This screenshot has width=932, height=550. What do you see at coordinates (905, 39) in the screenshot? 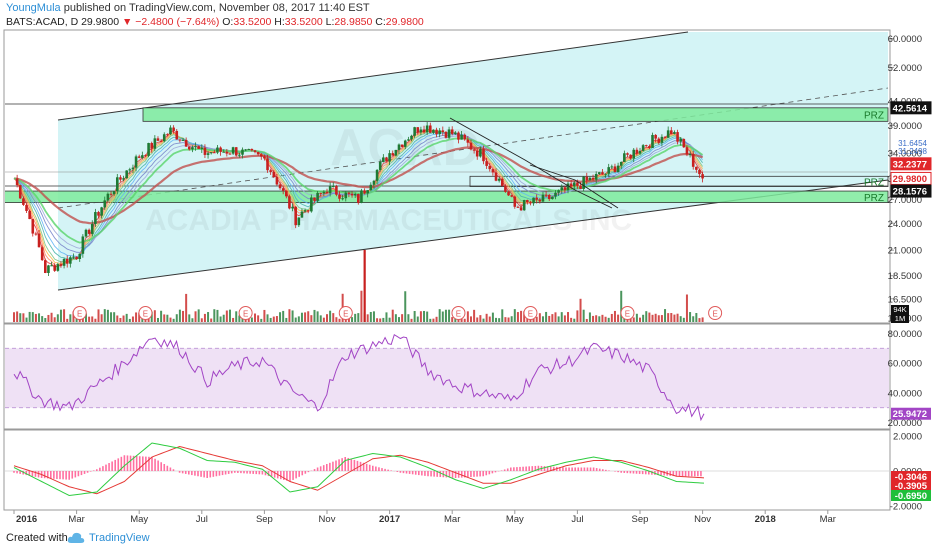
I see `price-axis-label: 60.0000` at bounding box center [905, 39].